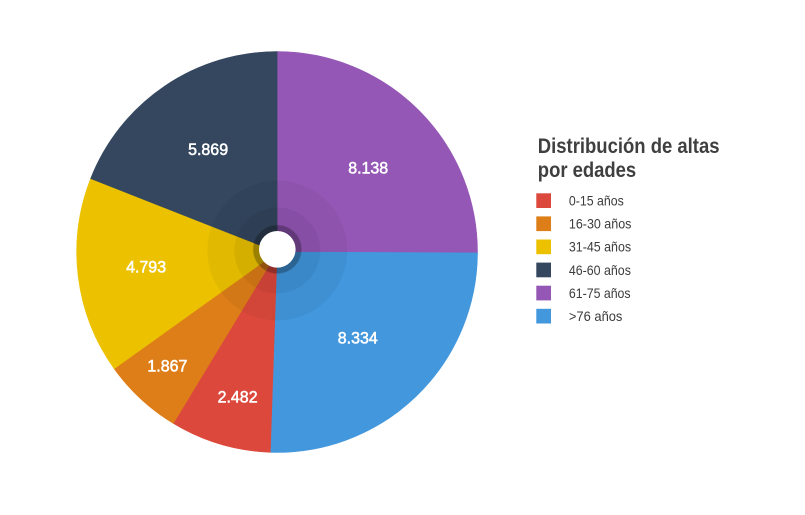  Describe the element at coordinates (587, 170) in the screenshot. I see `svg-text: por edades` at that location.